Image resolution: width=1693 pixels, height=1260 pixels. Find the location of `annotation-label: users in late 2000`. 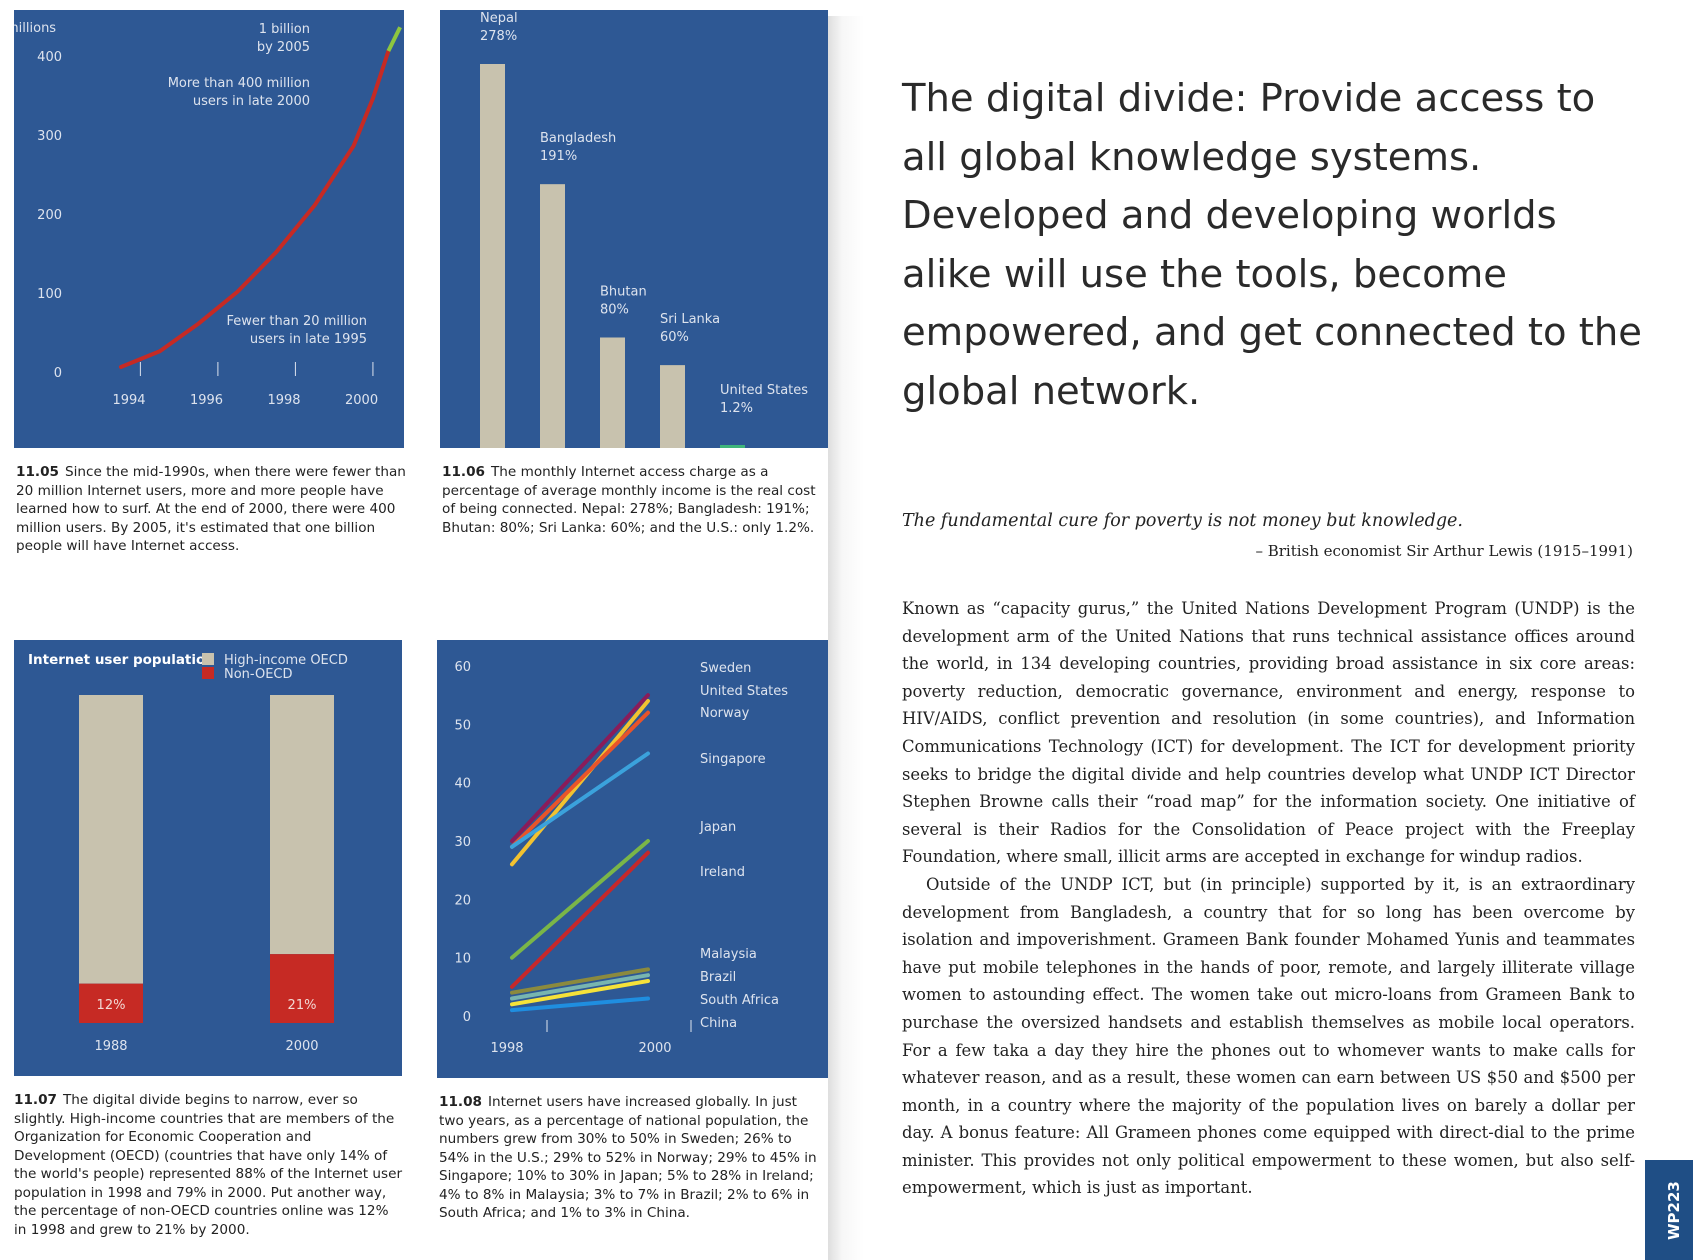

annotation-label: users in late 2000 is located at coordinates (251, 101).